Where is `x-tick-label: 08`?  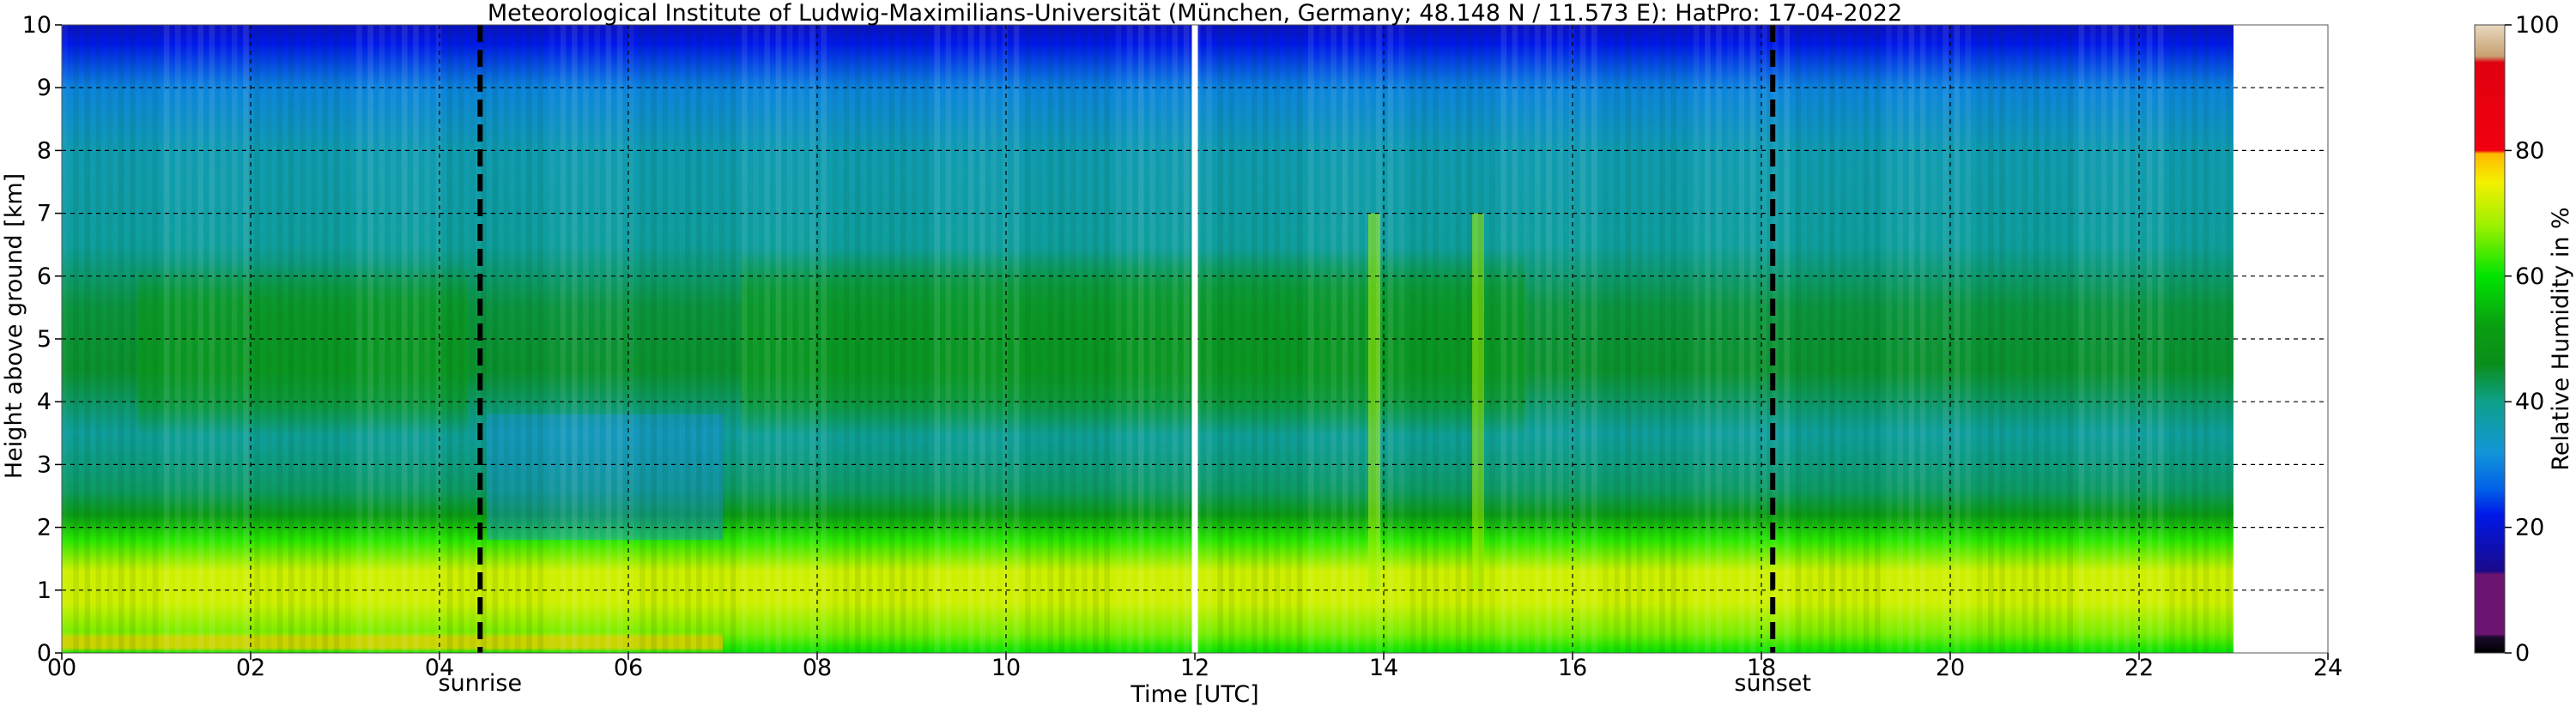 x-tick-label: 08 is located at coordinates (817, 668).